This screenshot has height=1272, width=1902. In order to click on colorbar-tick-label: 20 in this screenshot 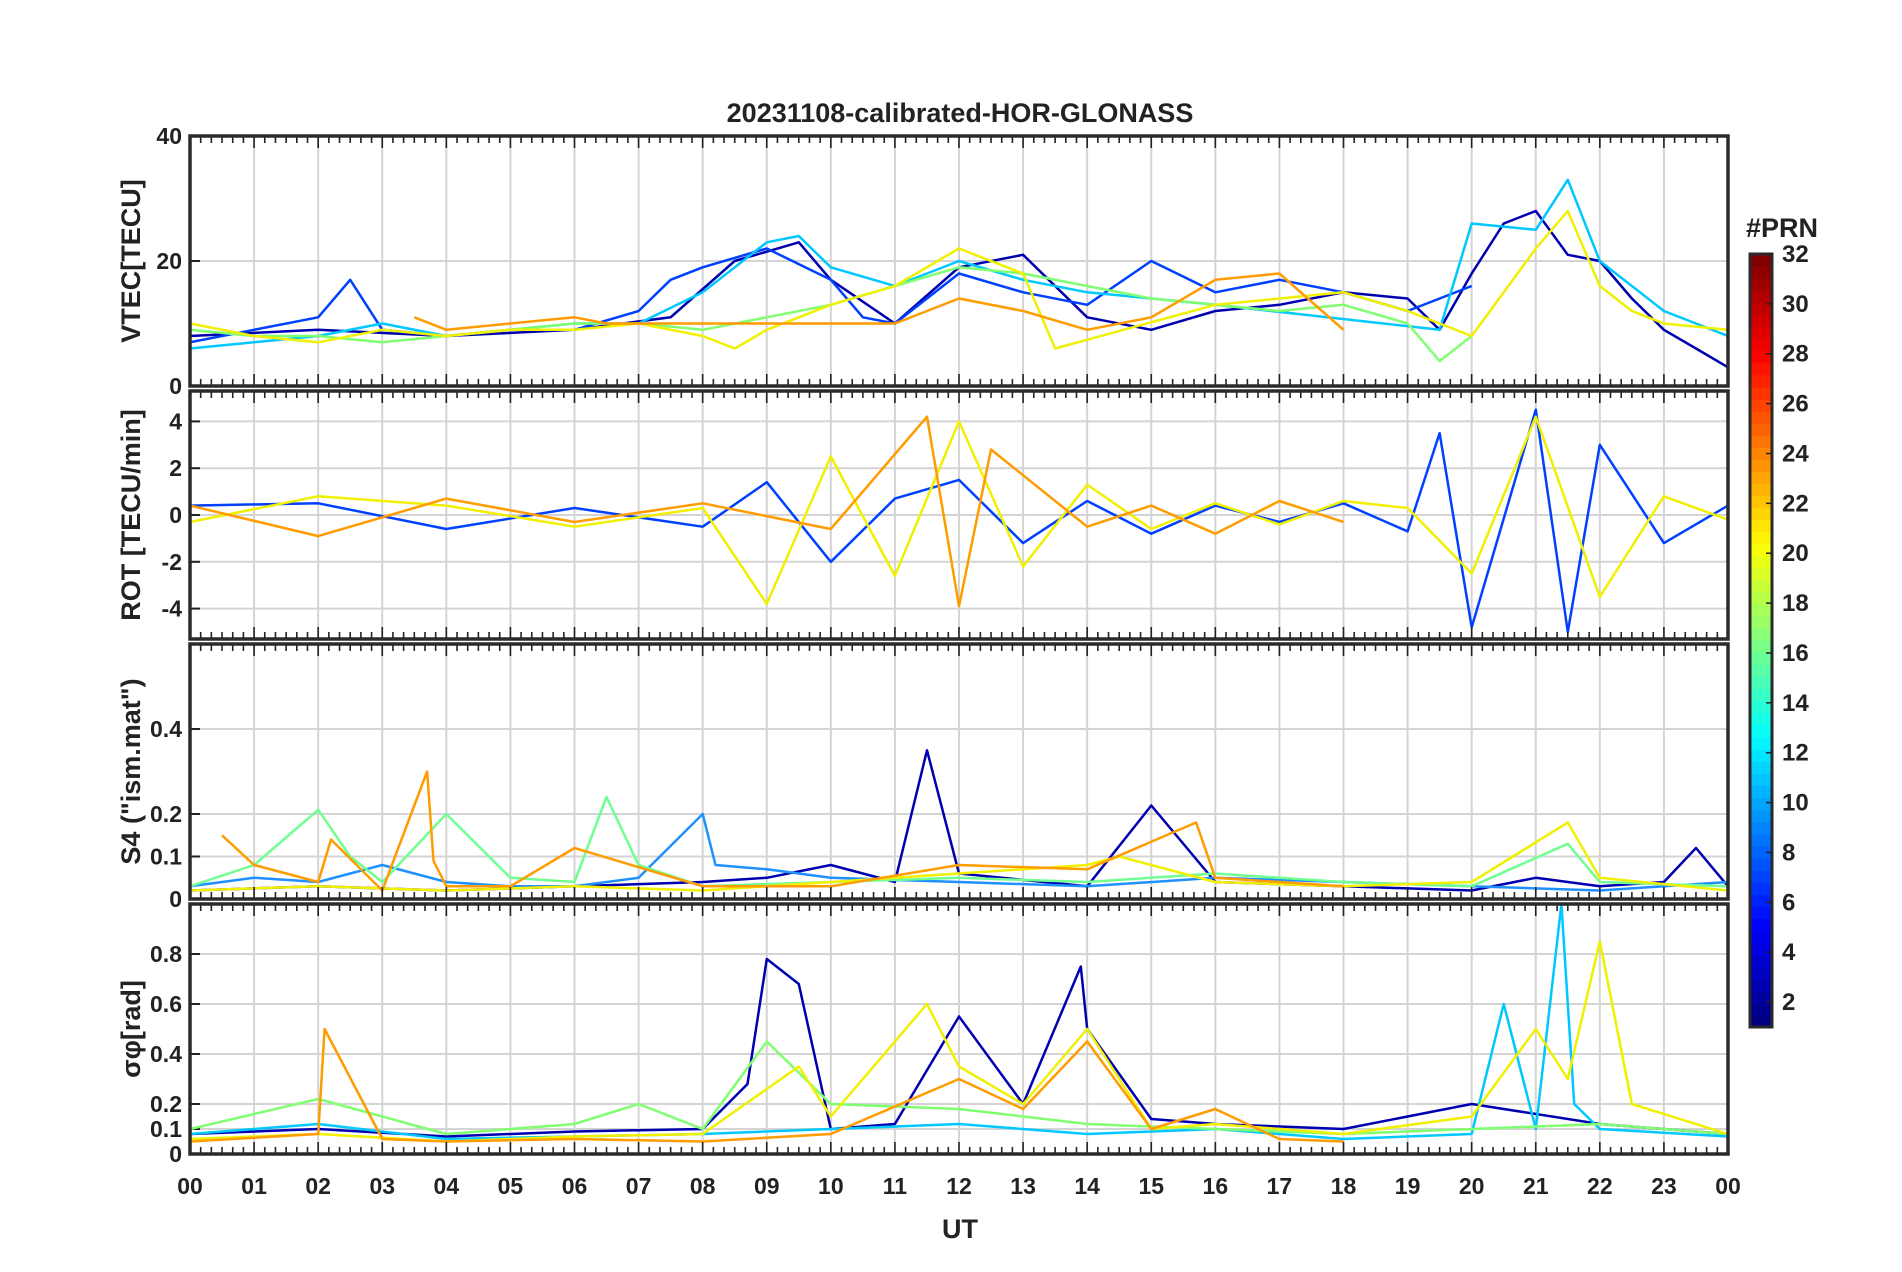, I will do `click(1795, 553)`.